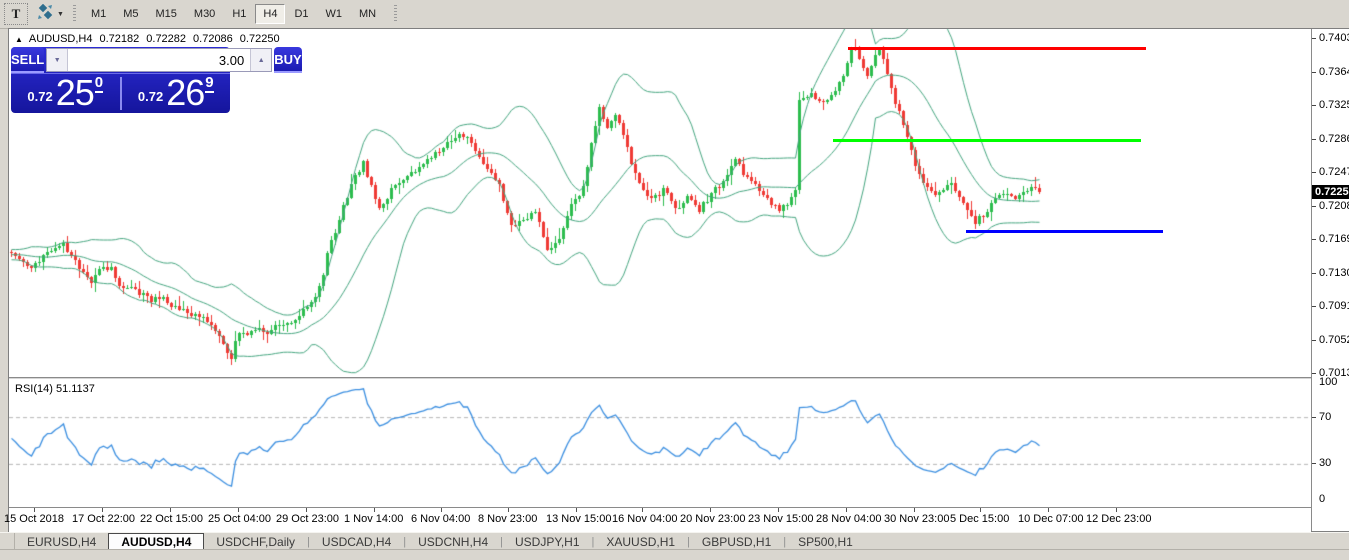  I want to click on price-tick: 0.70910, so click(1330, 307).